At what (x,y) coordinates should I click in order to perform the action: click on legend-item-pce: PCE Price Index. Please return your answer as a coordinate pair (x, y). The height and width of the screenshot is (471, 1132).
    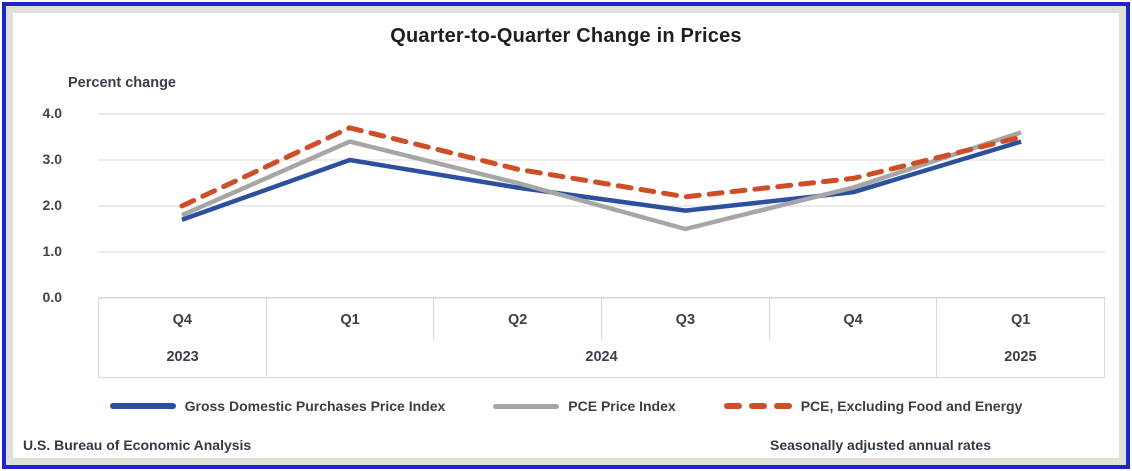
    Looking at the image, I should click on (584, 406).